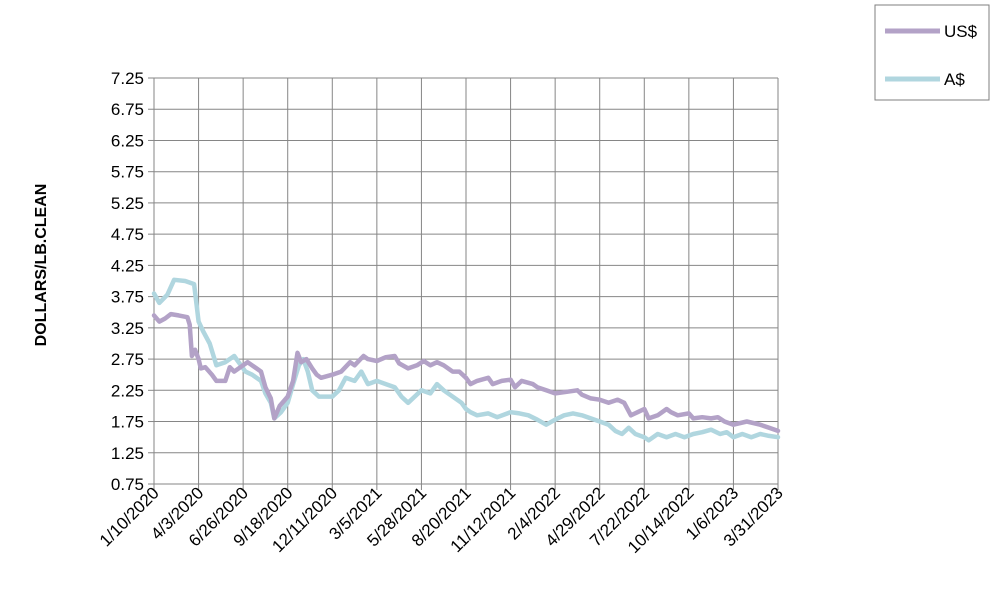 This screenshot has width=995, height=608. What do you see at coordinates (127, 140) in the screenshot?
I see `y-tick-label: 6.25` at bounding box center [127, 140].